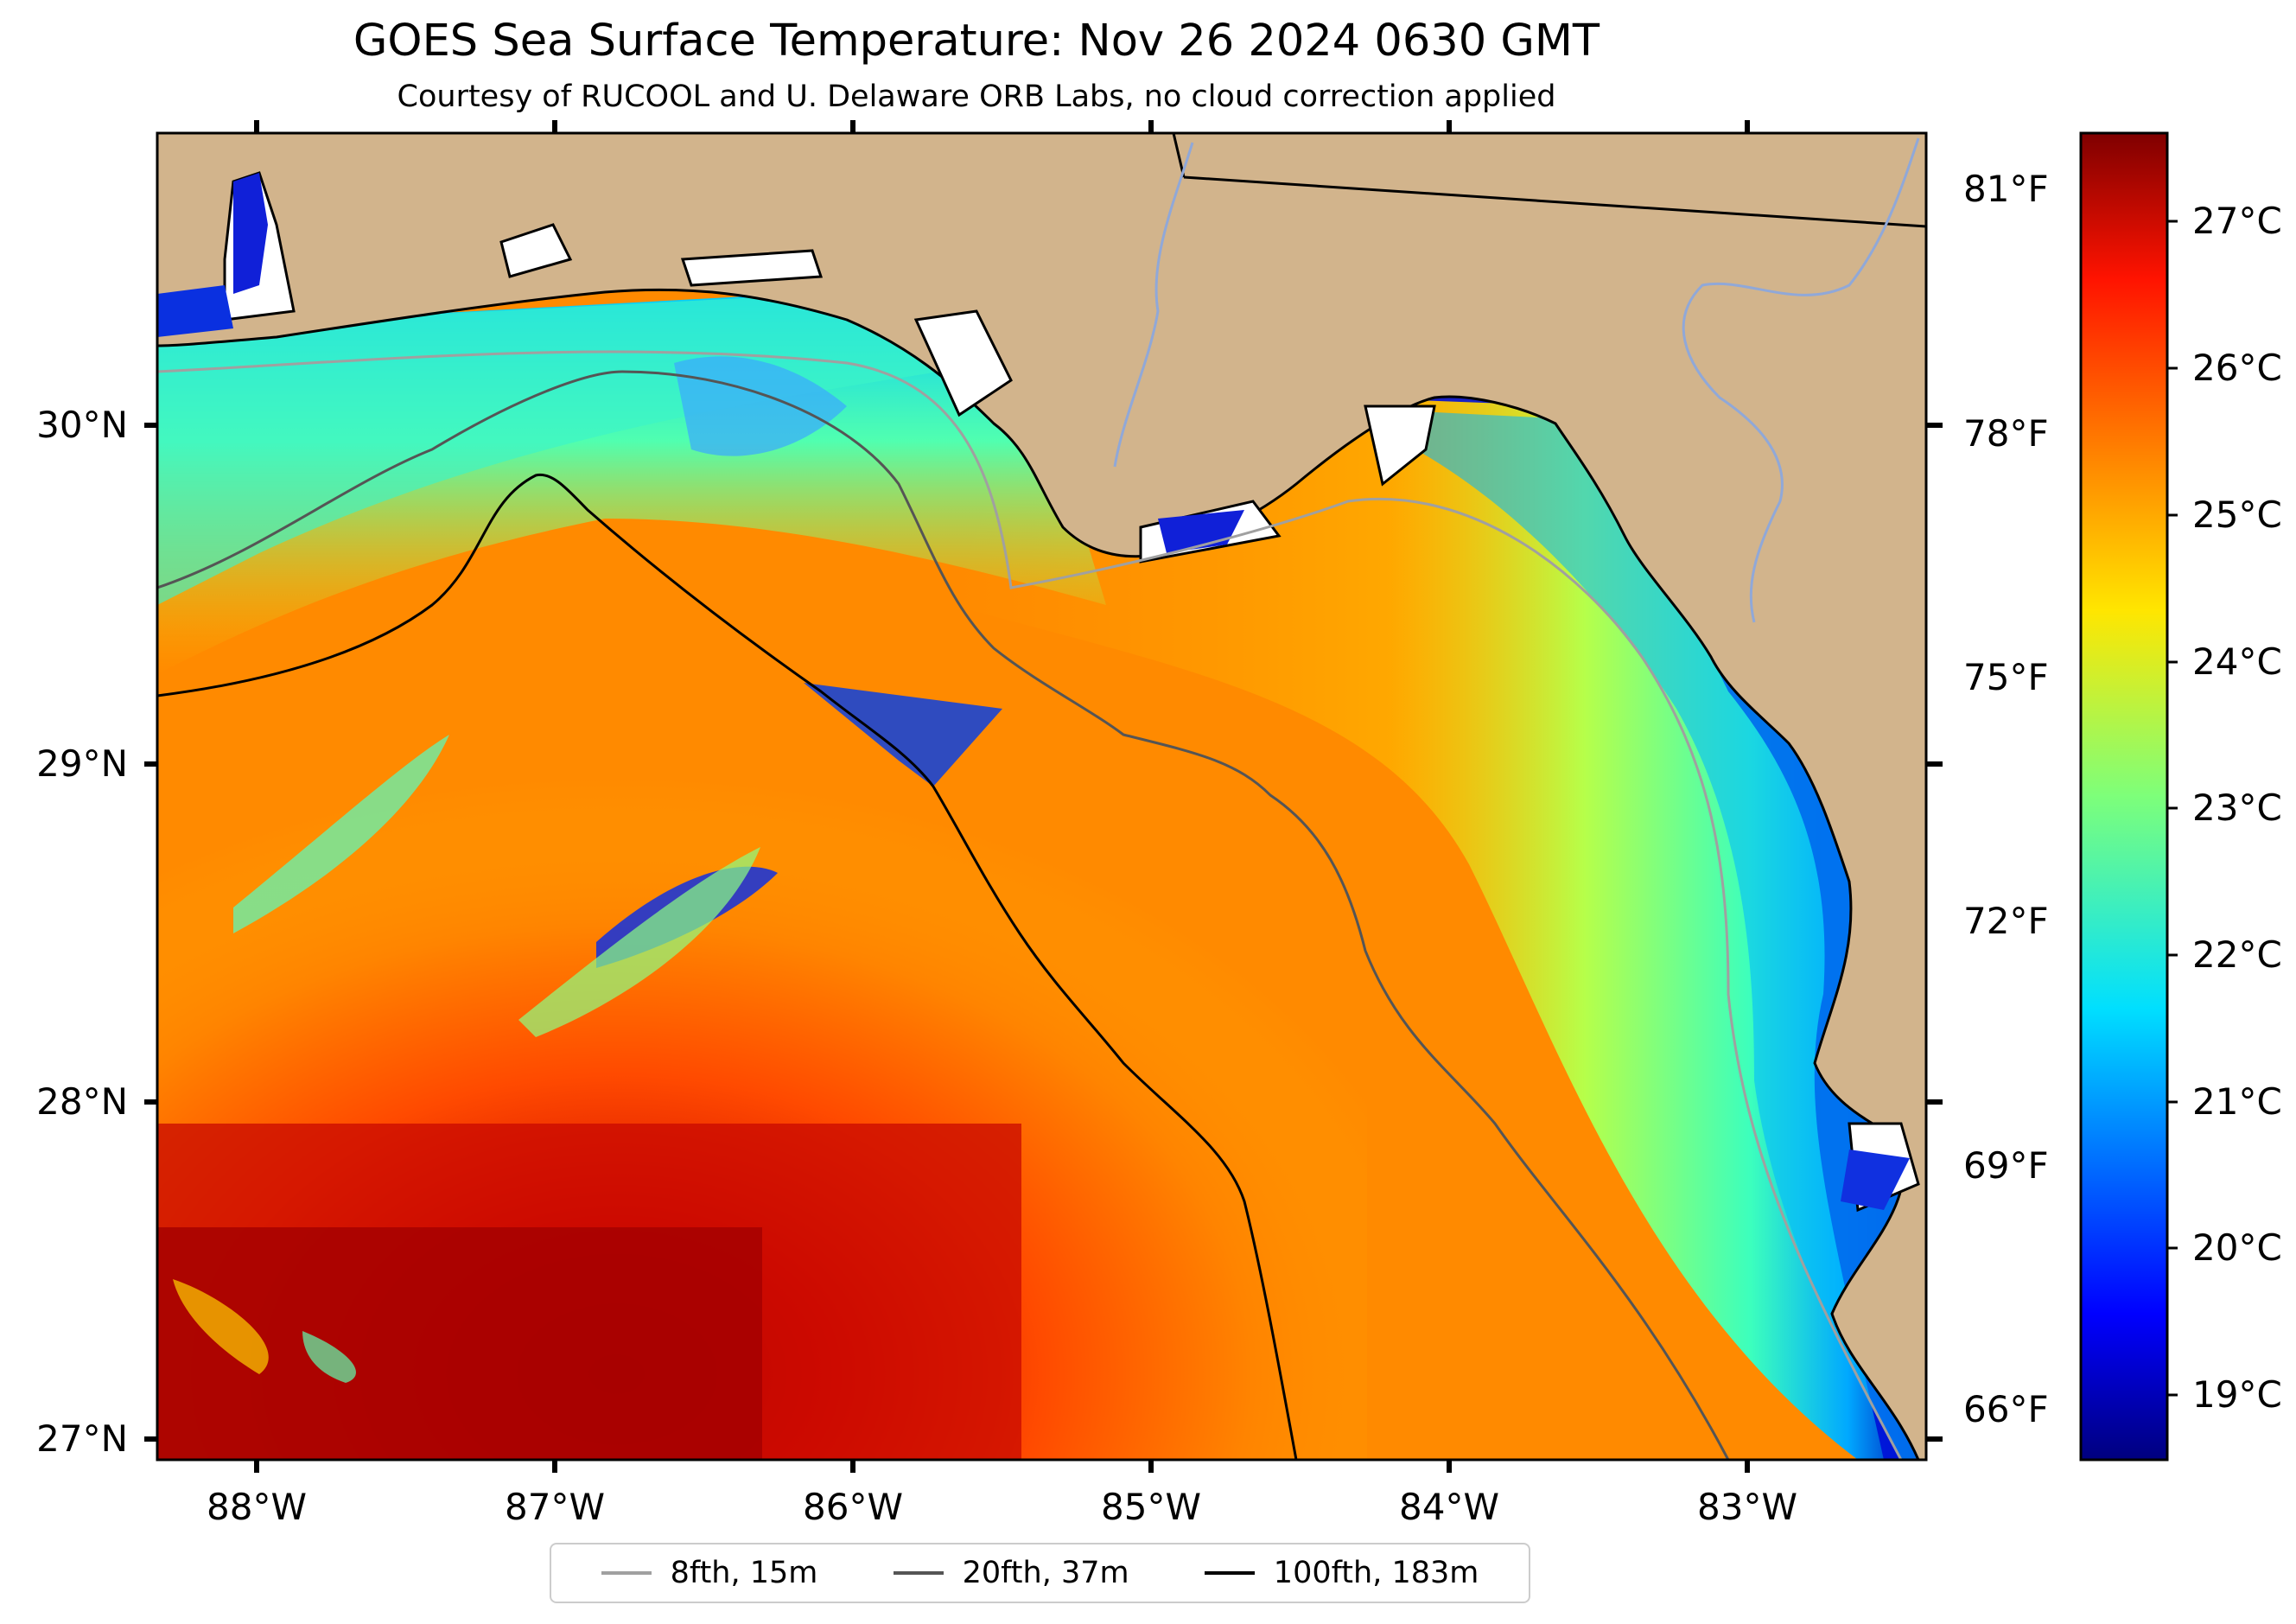 The height and width of the screenshot is (1624, 2296). What do you see at coordinates (2237, 954) in the screenshot?
I see `cb-label-22c: 22°C` at bounding box center [2237, 954].